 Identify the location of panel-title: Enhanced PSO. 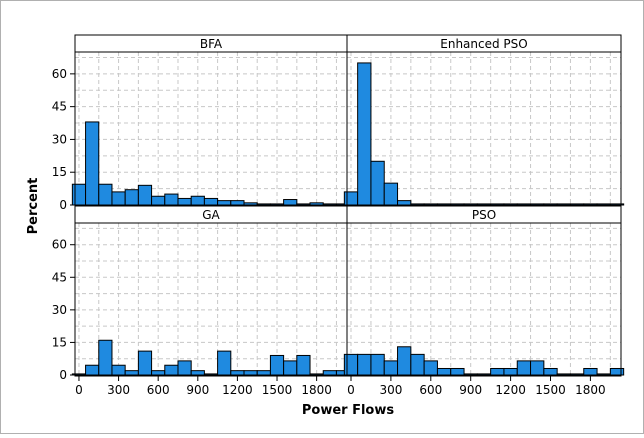
(483, 44).